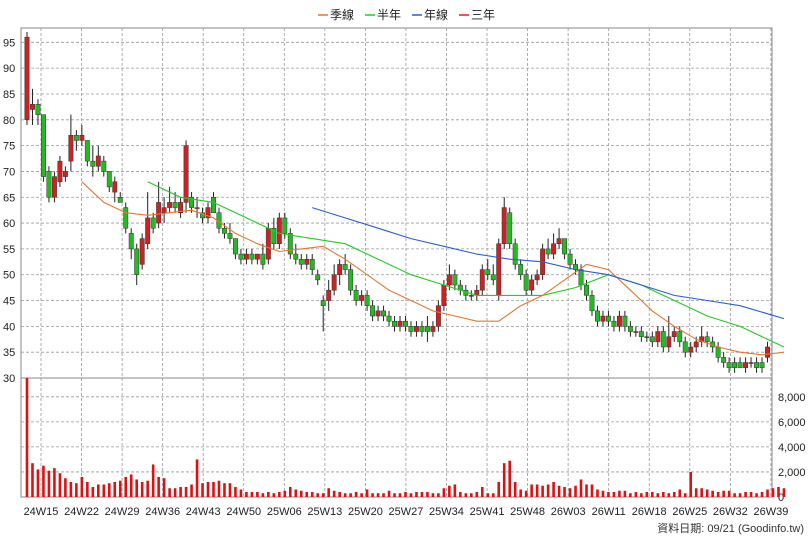  What do you see at coordinates (9, 95) in the screenshot?
I see `price-tick-label: 85` at bounding box center [9, 95].